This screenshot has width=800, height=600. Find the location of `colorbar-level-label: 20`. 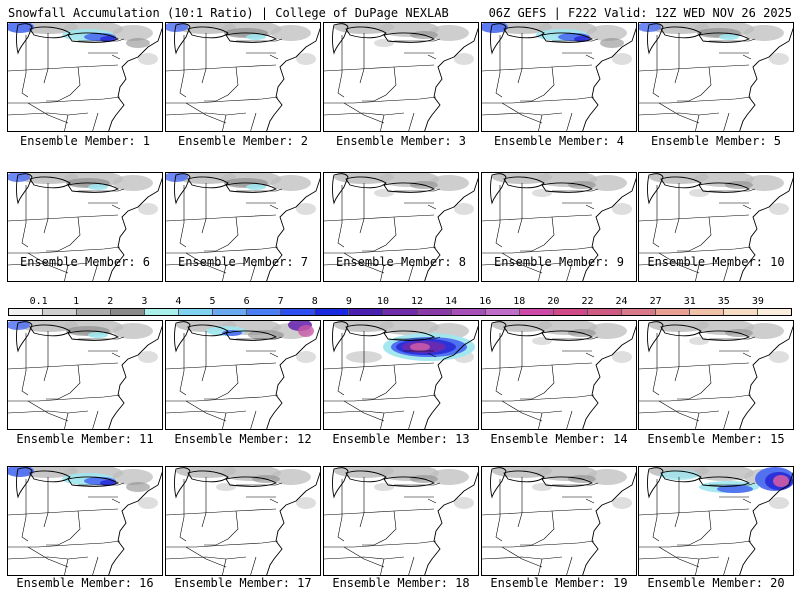

colorbar-level-label: 20 is located at coordinates (553, 301).